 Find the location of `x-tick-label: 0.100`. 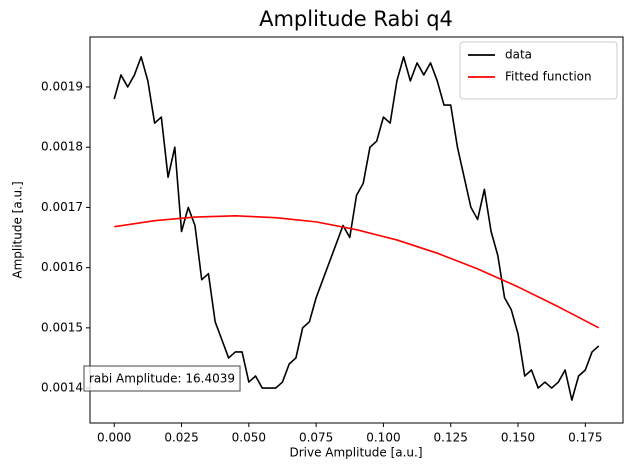

x-tick-label: 0.100 is located at coordinates (383, 438).